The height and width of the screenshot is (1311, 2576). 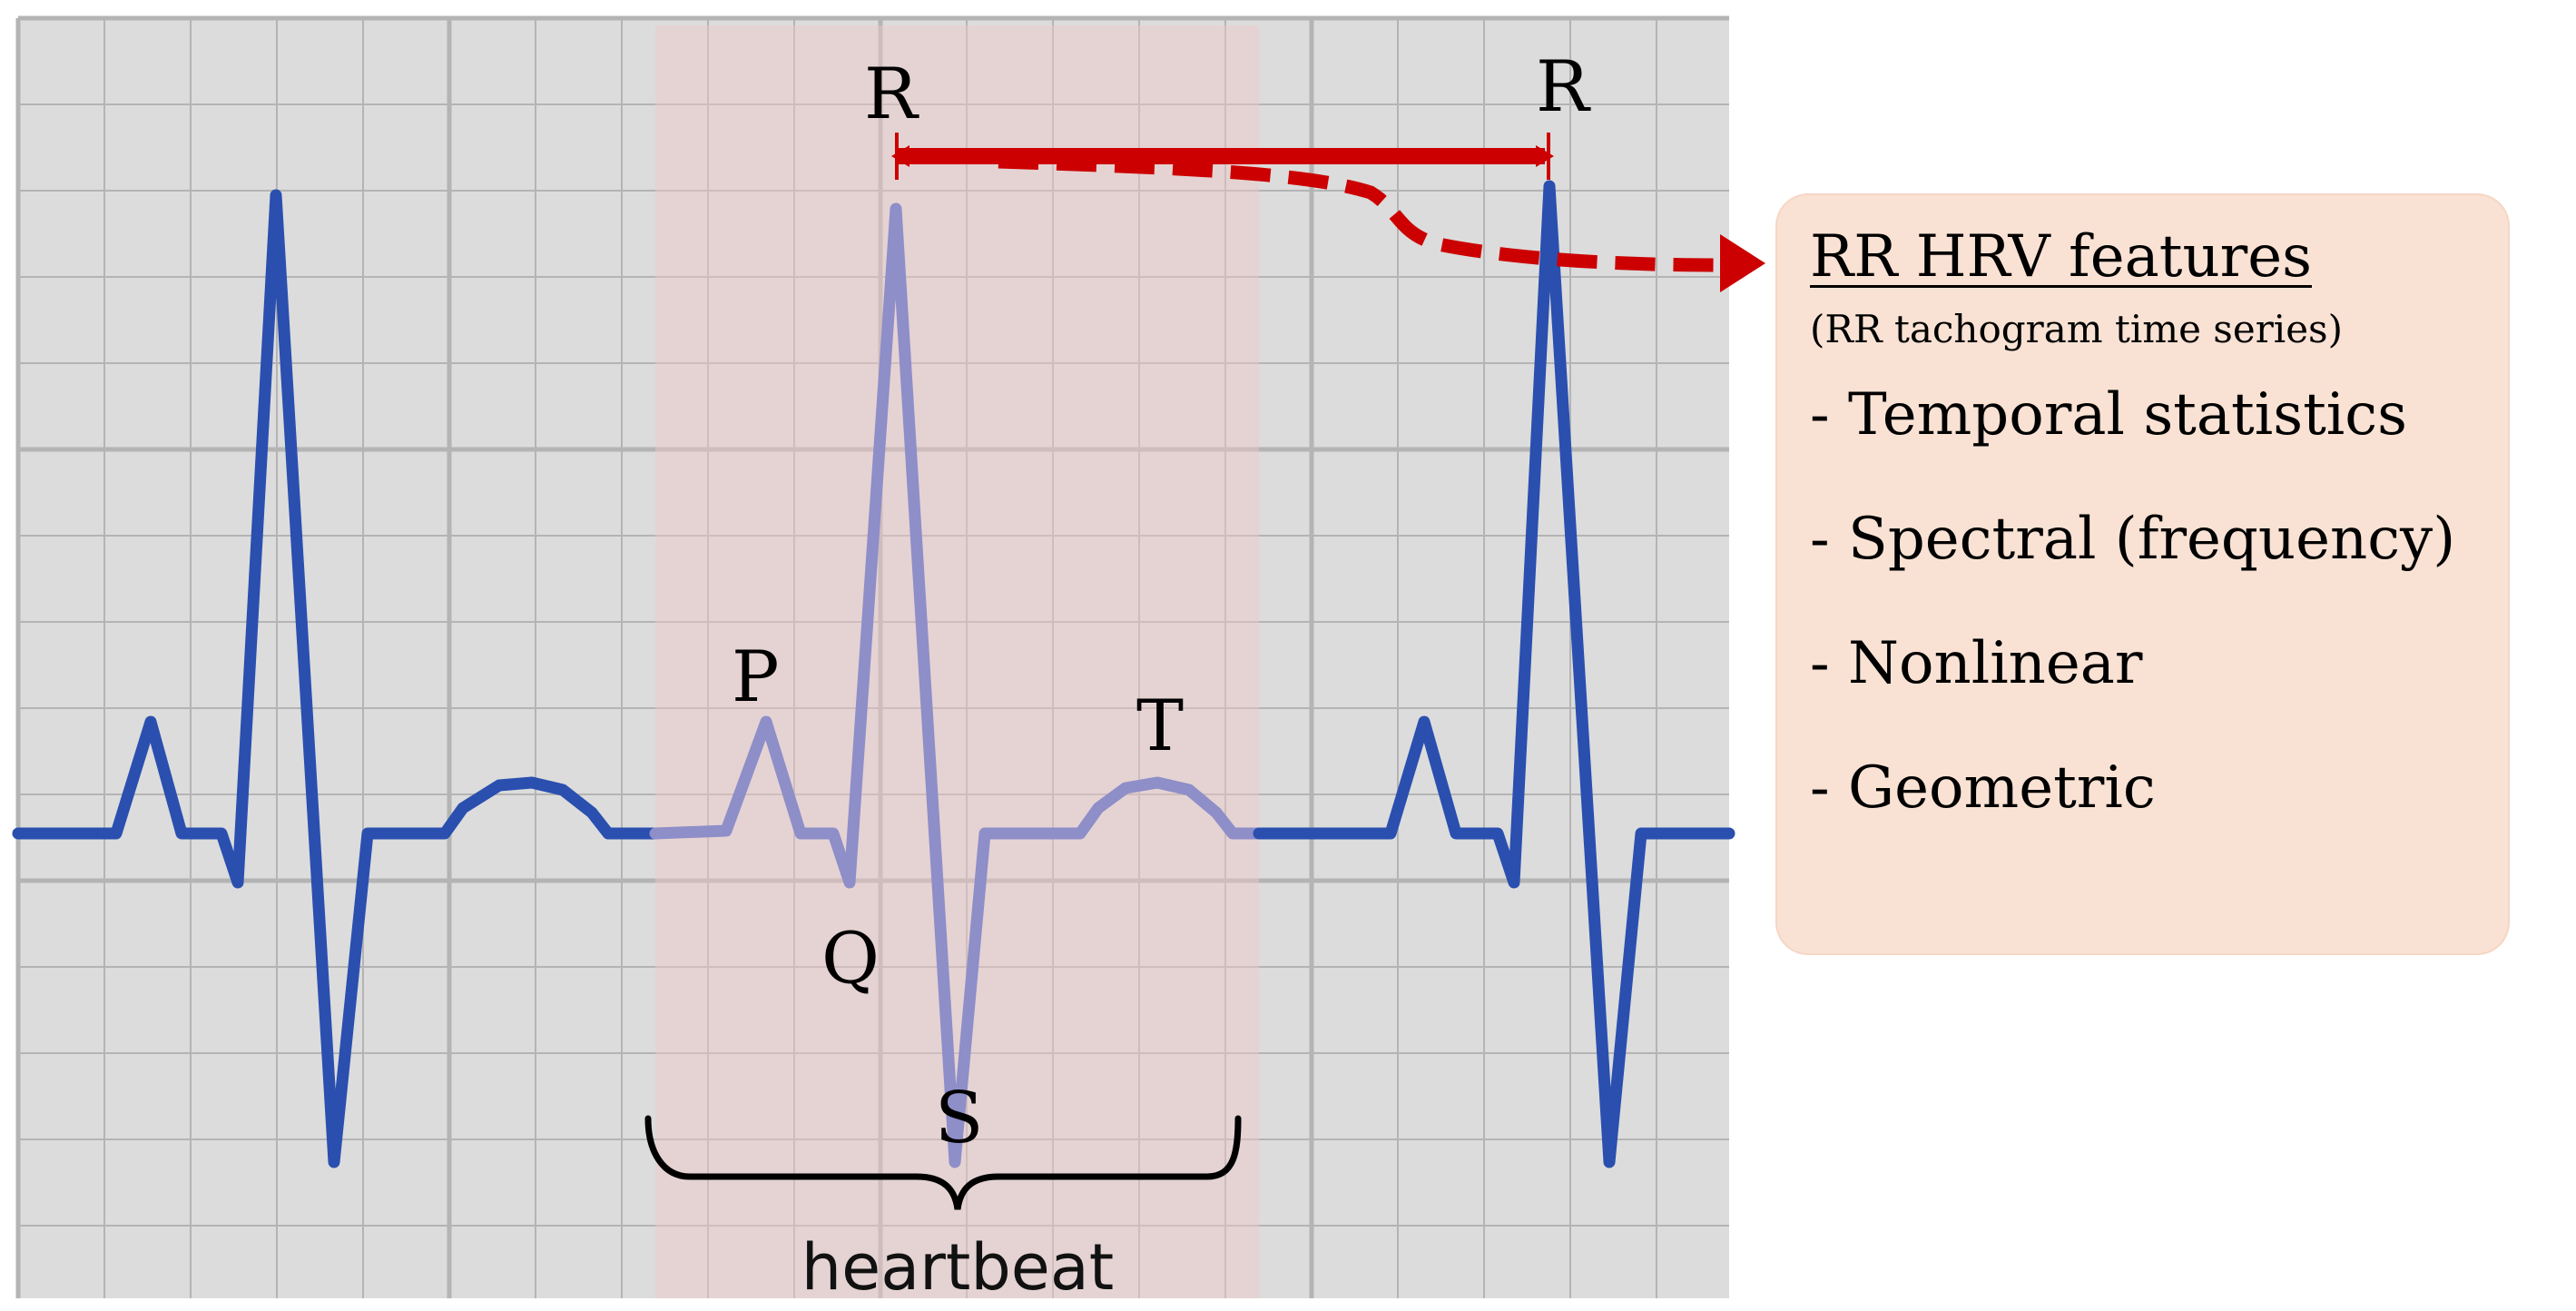 What do you see at coordinates (1742, 263) in the screenshot?
I see `dashed-arrow-head` at bounding box center [1742, 263].